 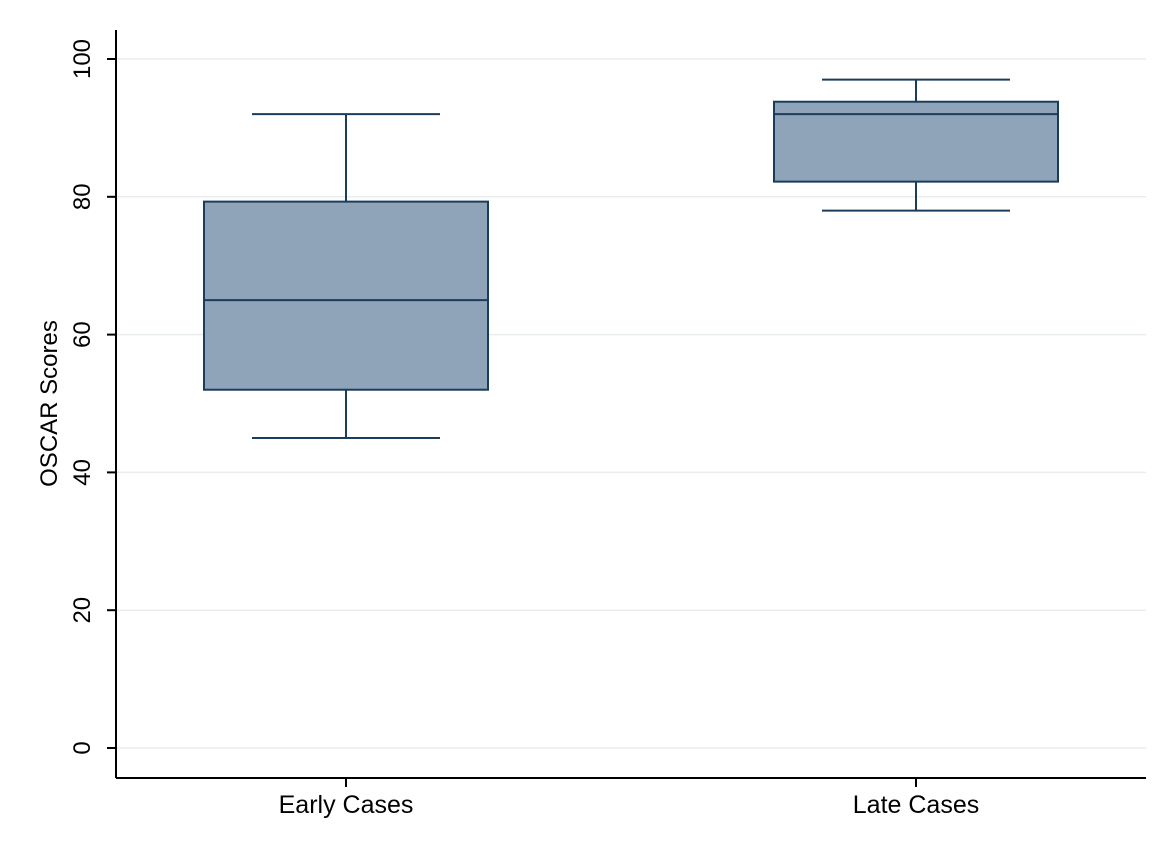 What do you see at coordinates (346, 805) in the screenshot?
I see `x-category-label-early-cases: Early Cases` at bounding box center [346, 805].